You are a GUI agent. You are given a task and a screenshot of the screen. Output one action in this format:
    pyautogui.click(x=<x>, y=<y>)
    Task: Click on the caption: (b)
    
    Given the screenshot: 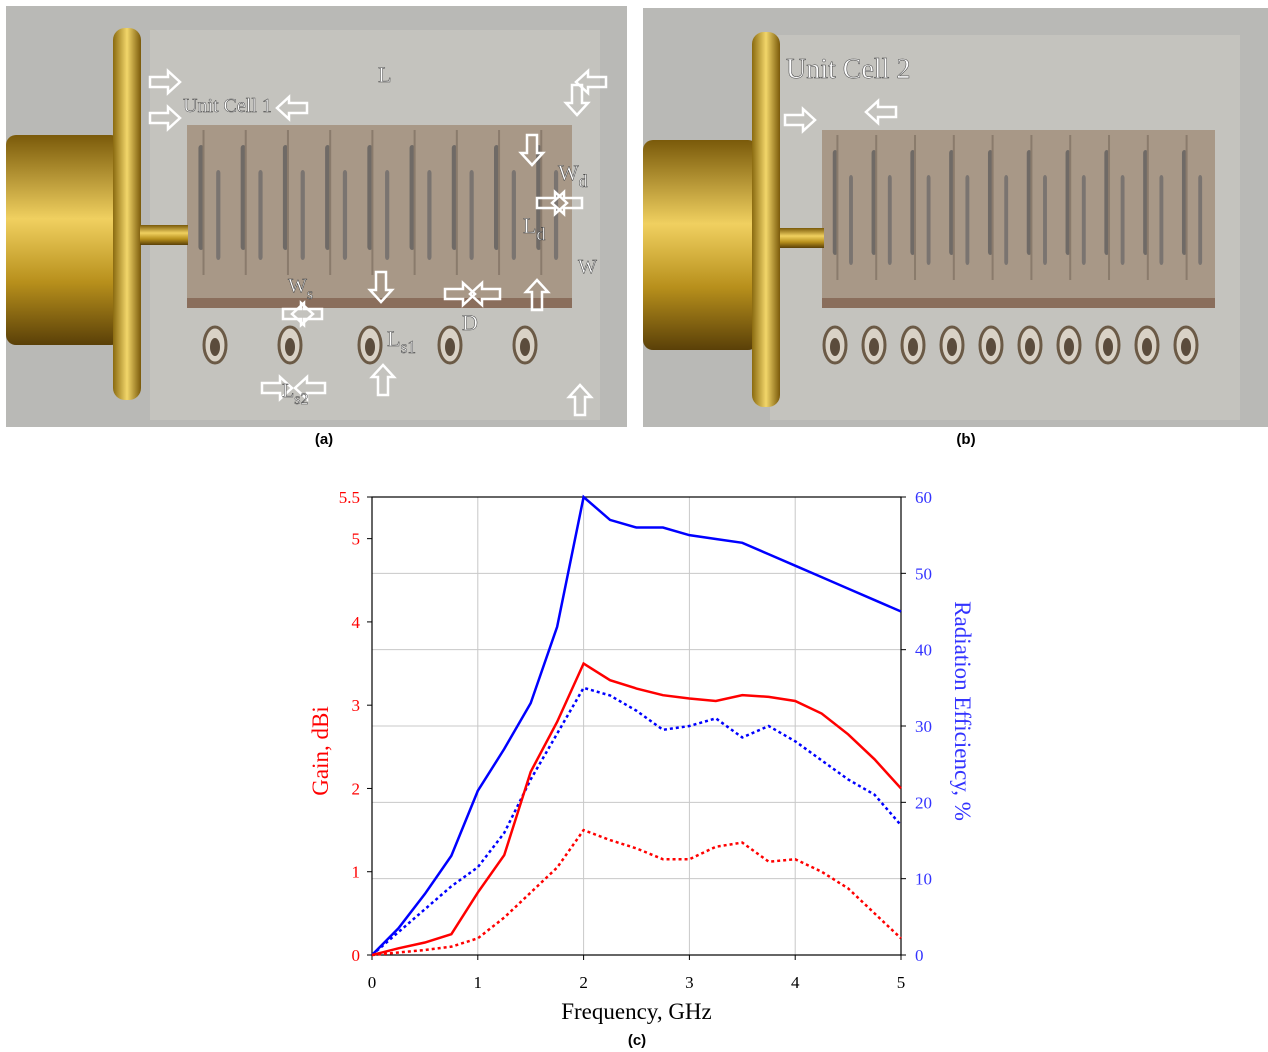 What is the action you would take?
    pyautogui.click(x=965, y=439)
    